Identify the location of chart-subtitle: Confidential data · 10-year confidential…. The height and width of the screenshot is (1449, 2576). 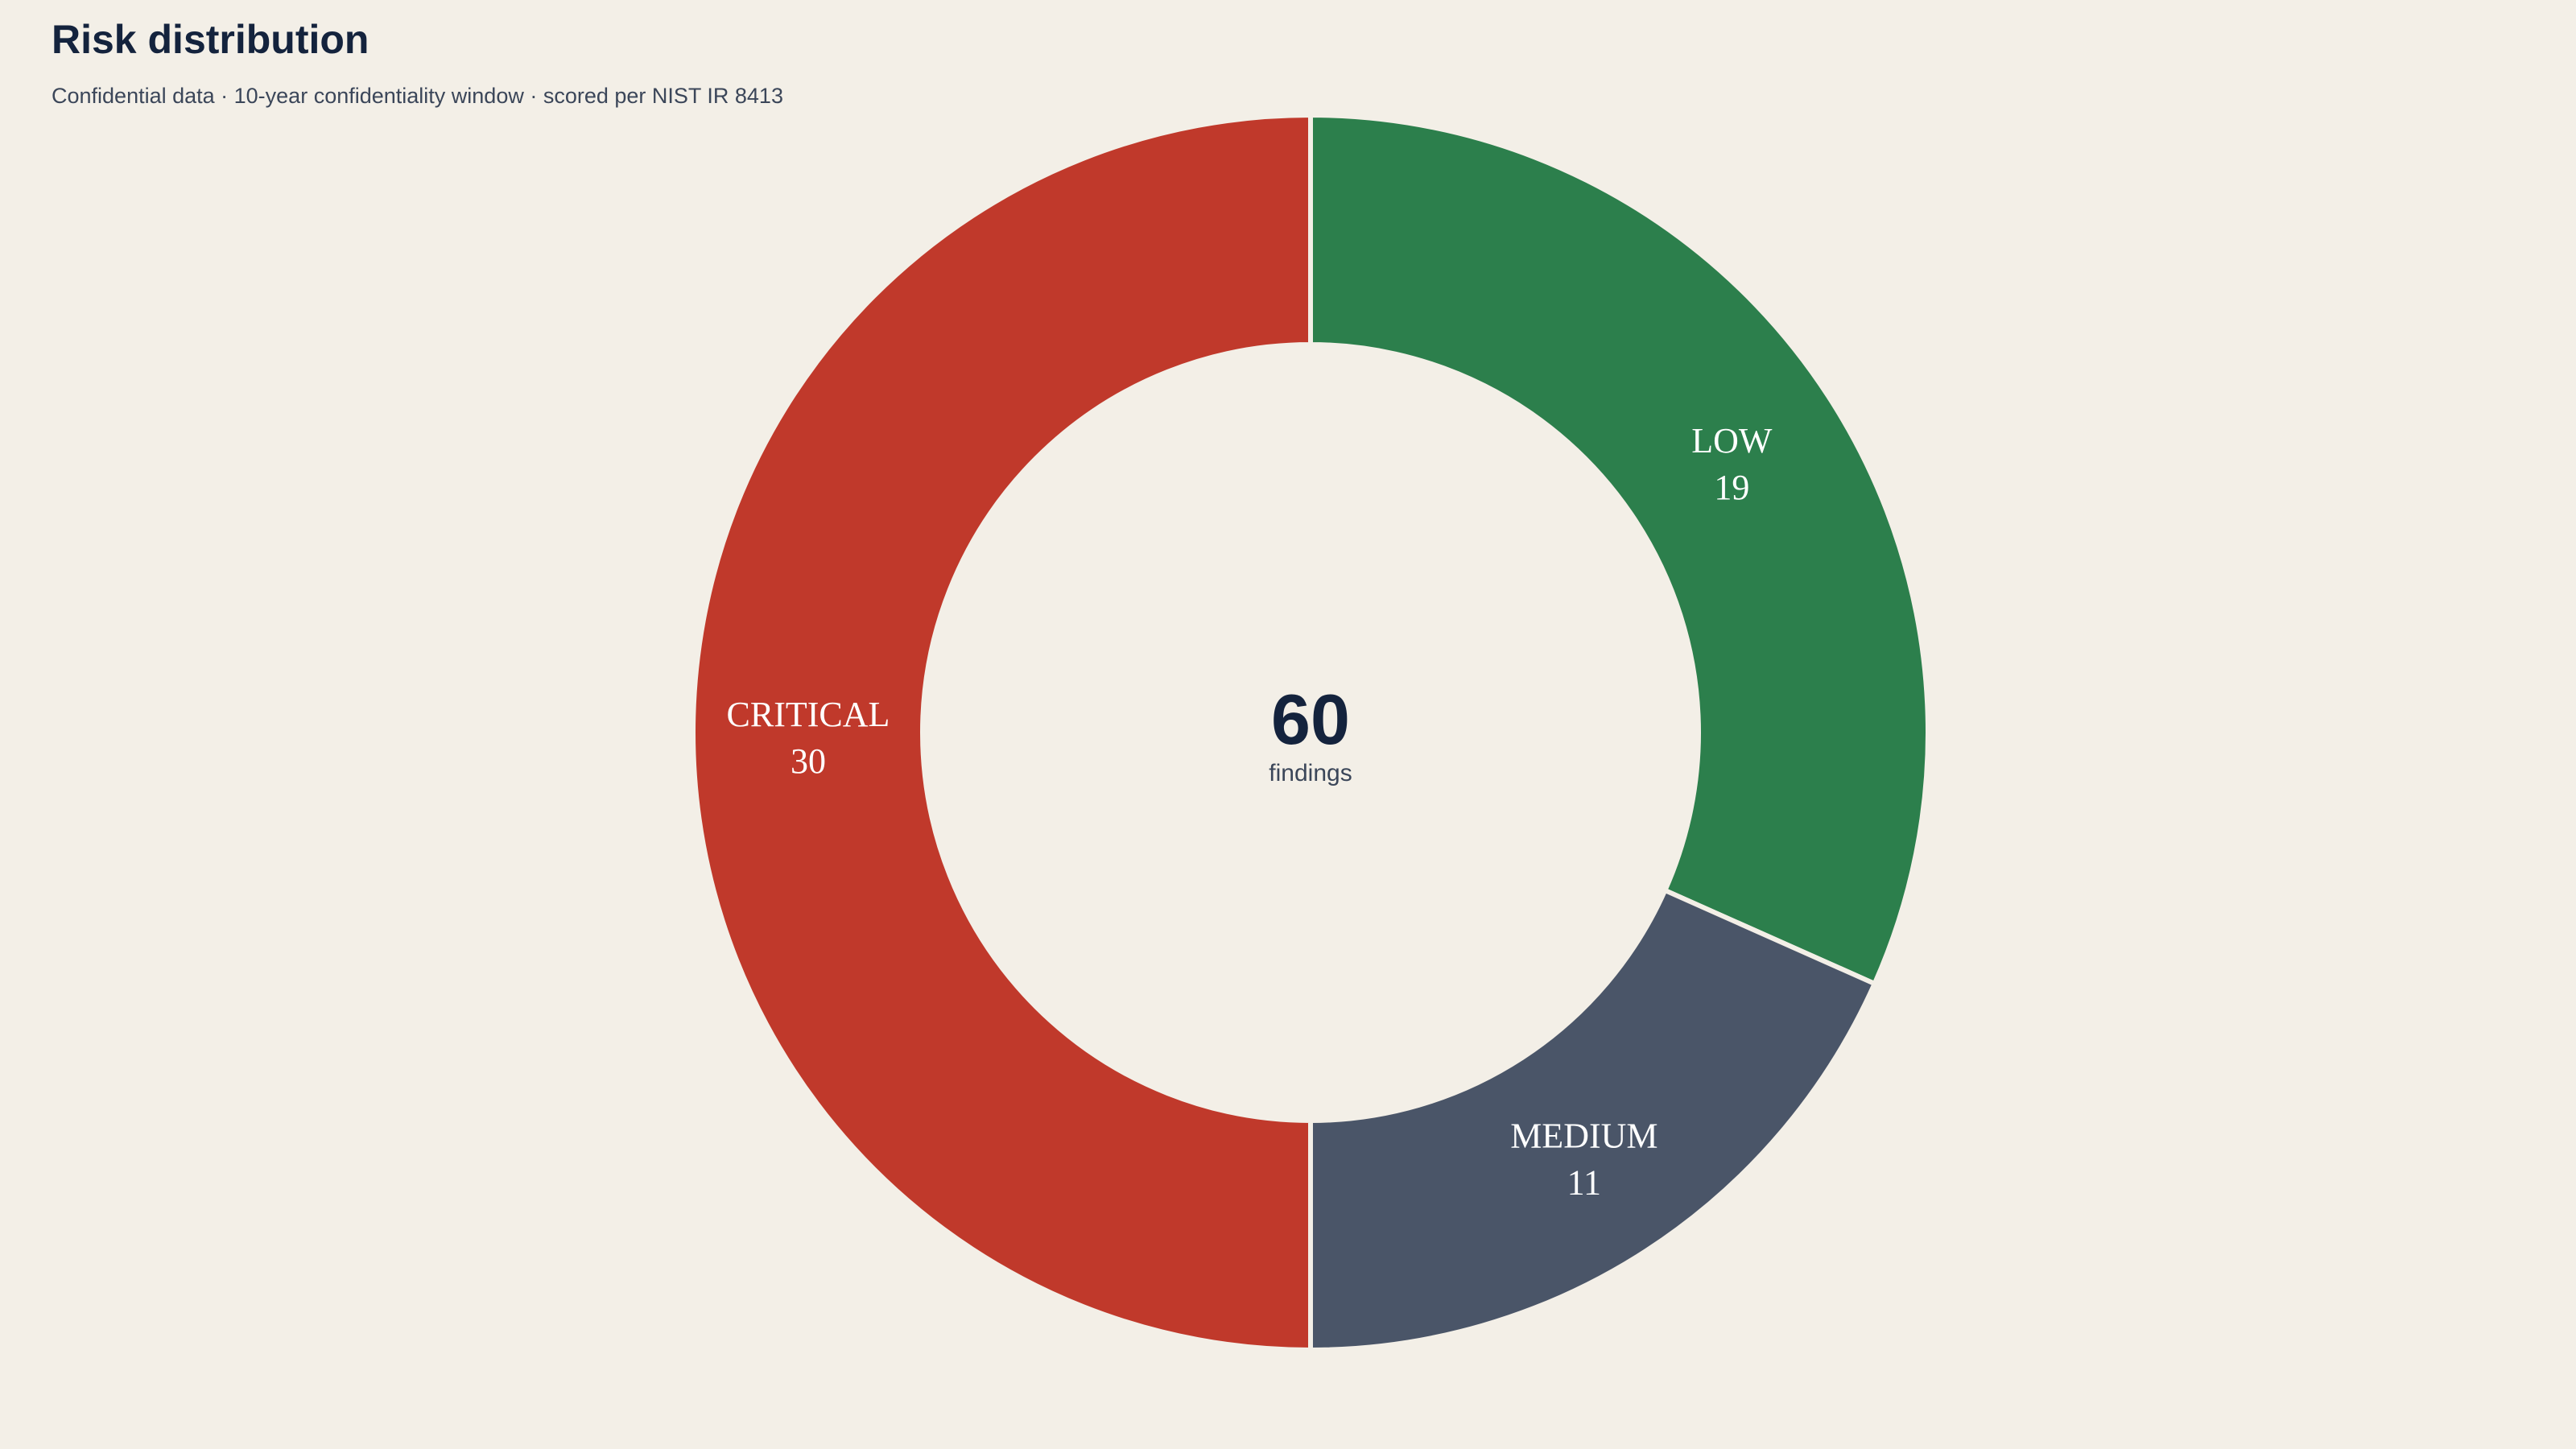
(417, 96).